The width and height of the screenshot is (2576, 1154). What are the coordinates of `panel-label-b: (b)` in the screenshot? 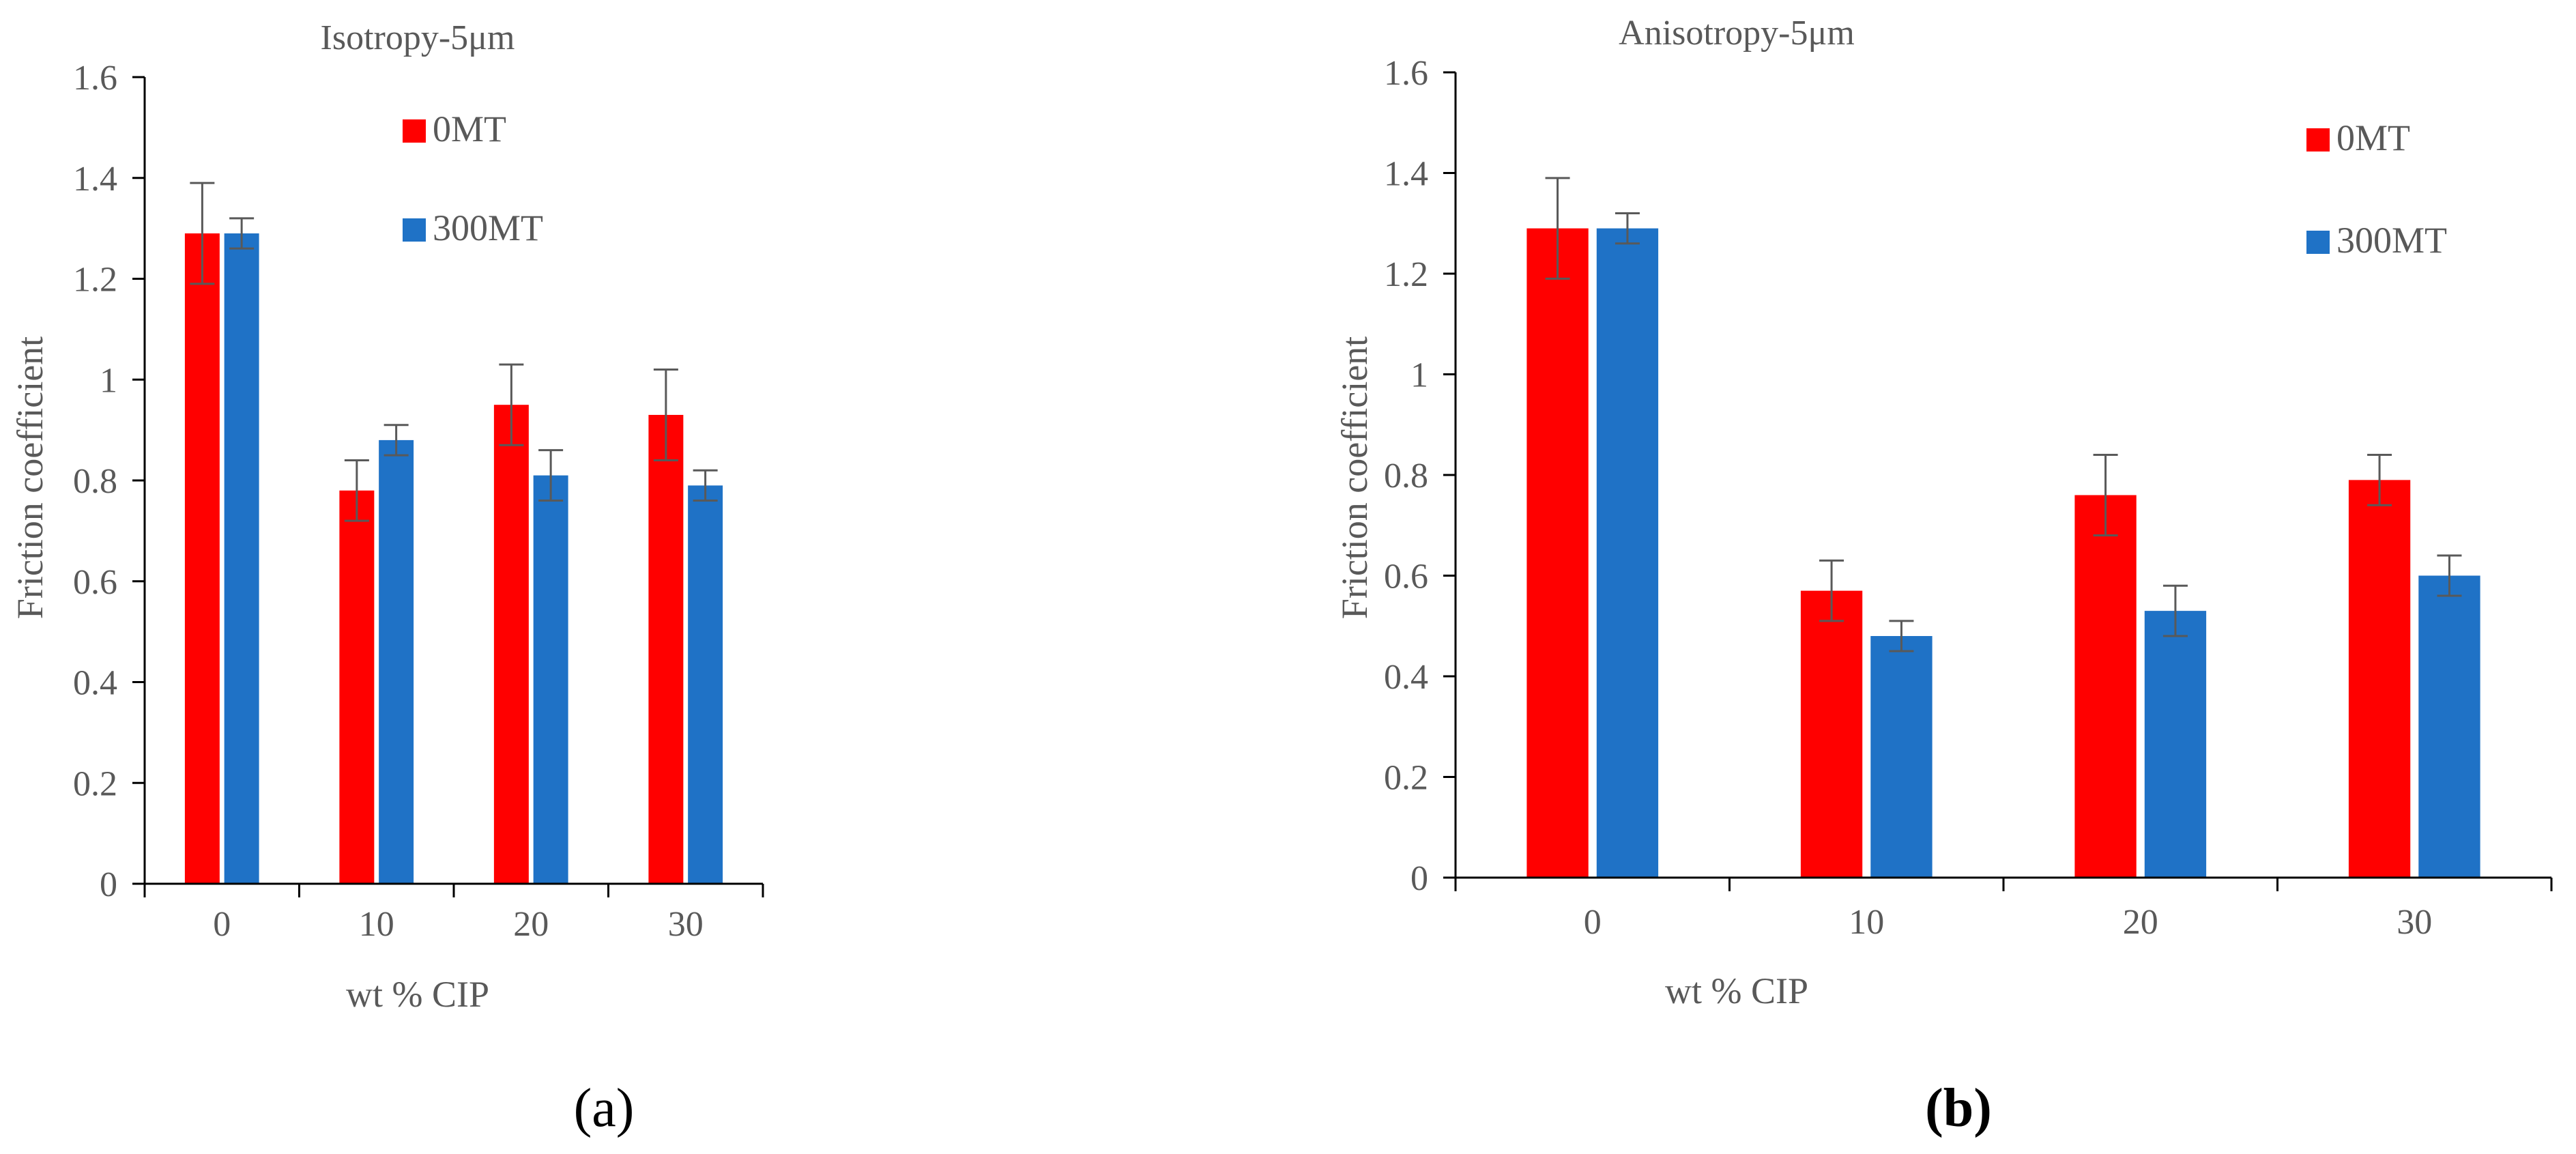 It's located at (1958, 1108).